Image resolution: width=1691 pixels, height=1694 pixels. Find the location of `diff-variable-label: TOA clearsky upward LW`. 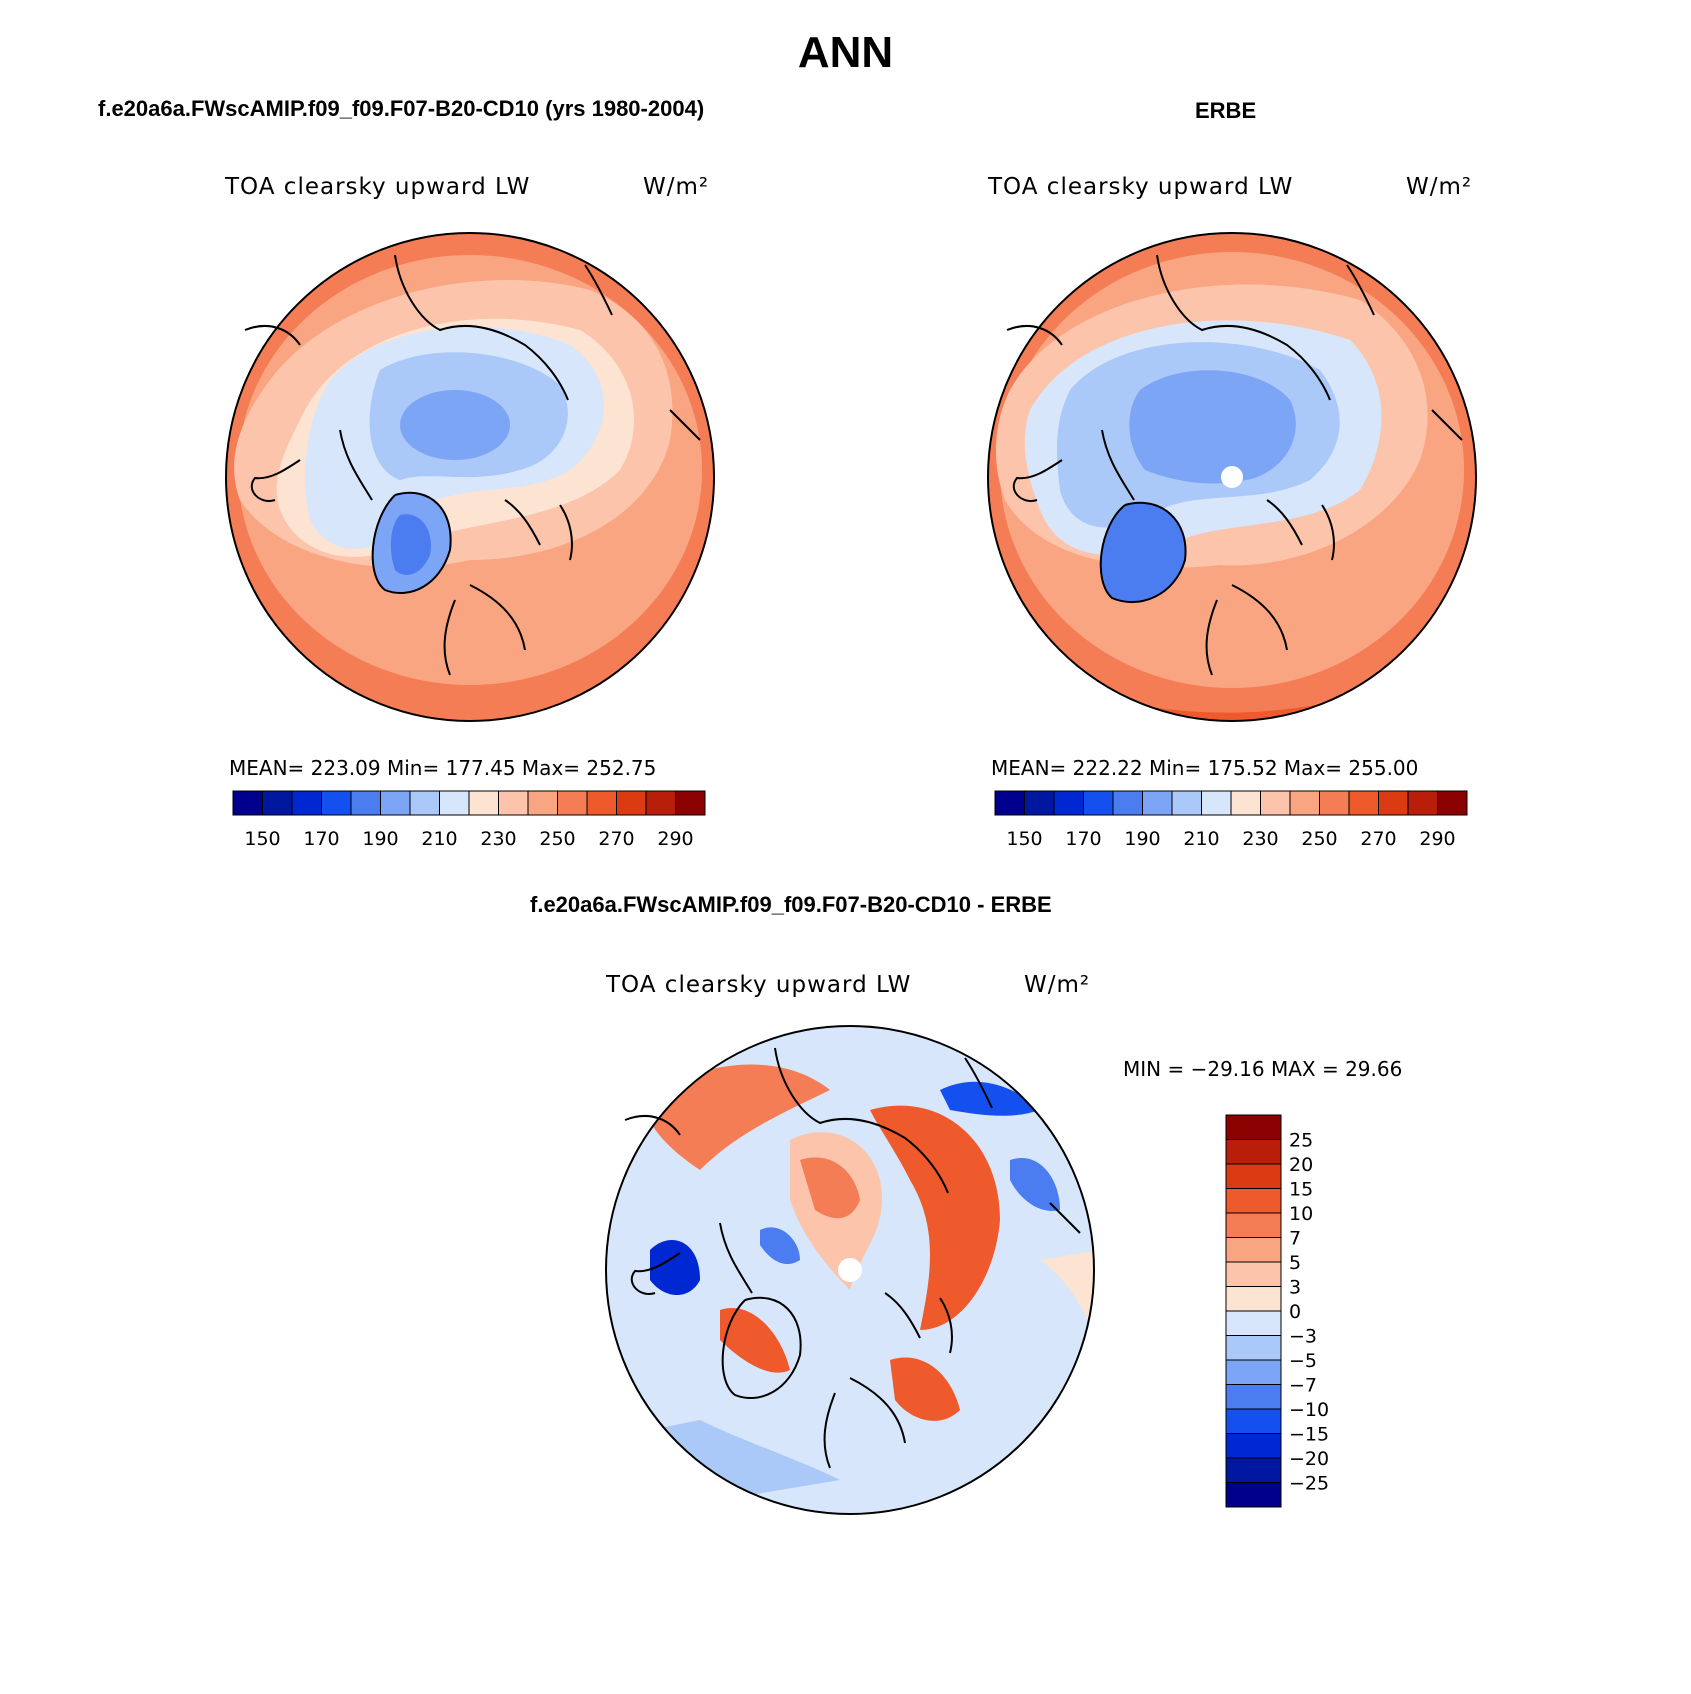

diff-variable-label: TOA clearsky upward LW is located at coordinates (759, 985).